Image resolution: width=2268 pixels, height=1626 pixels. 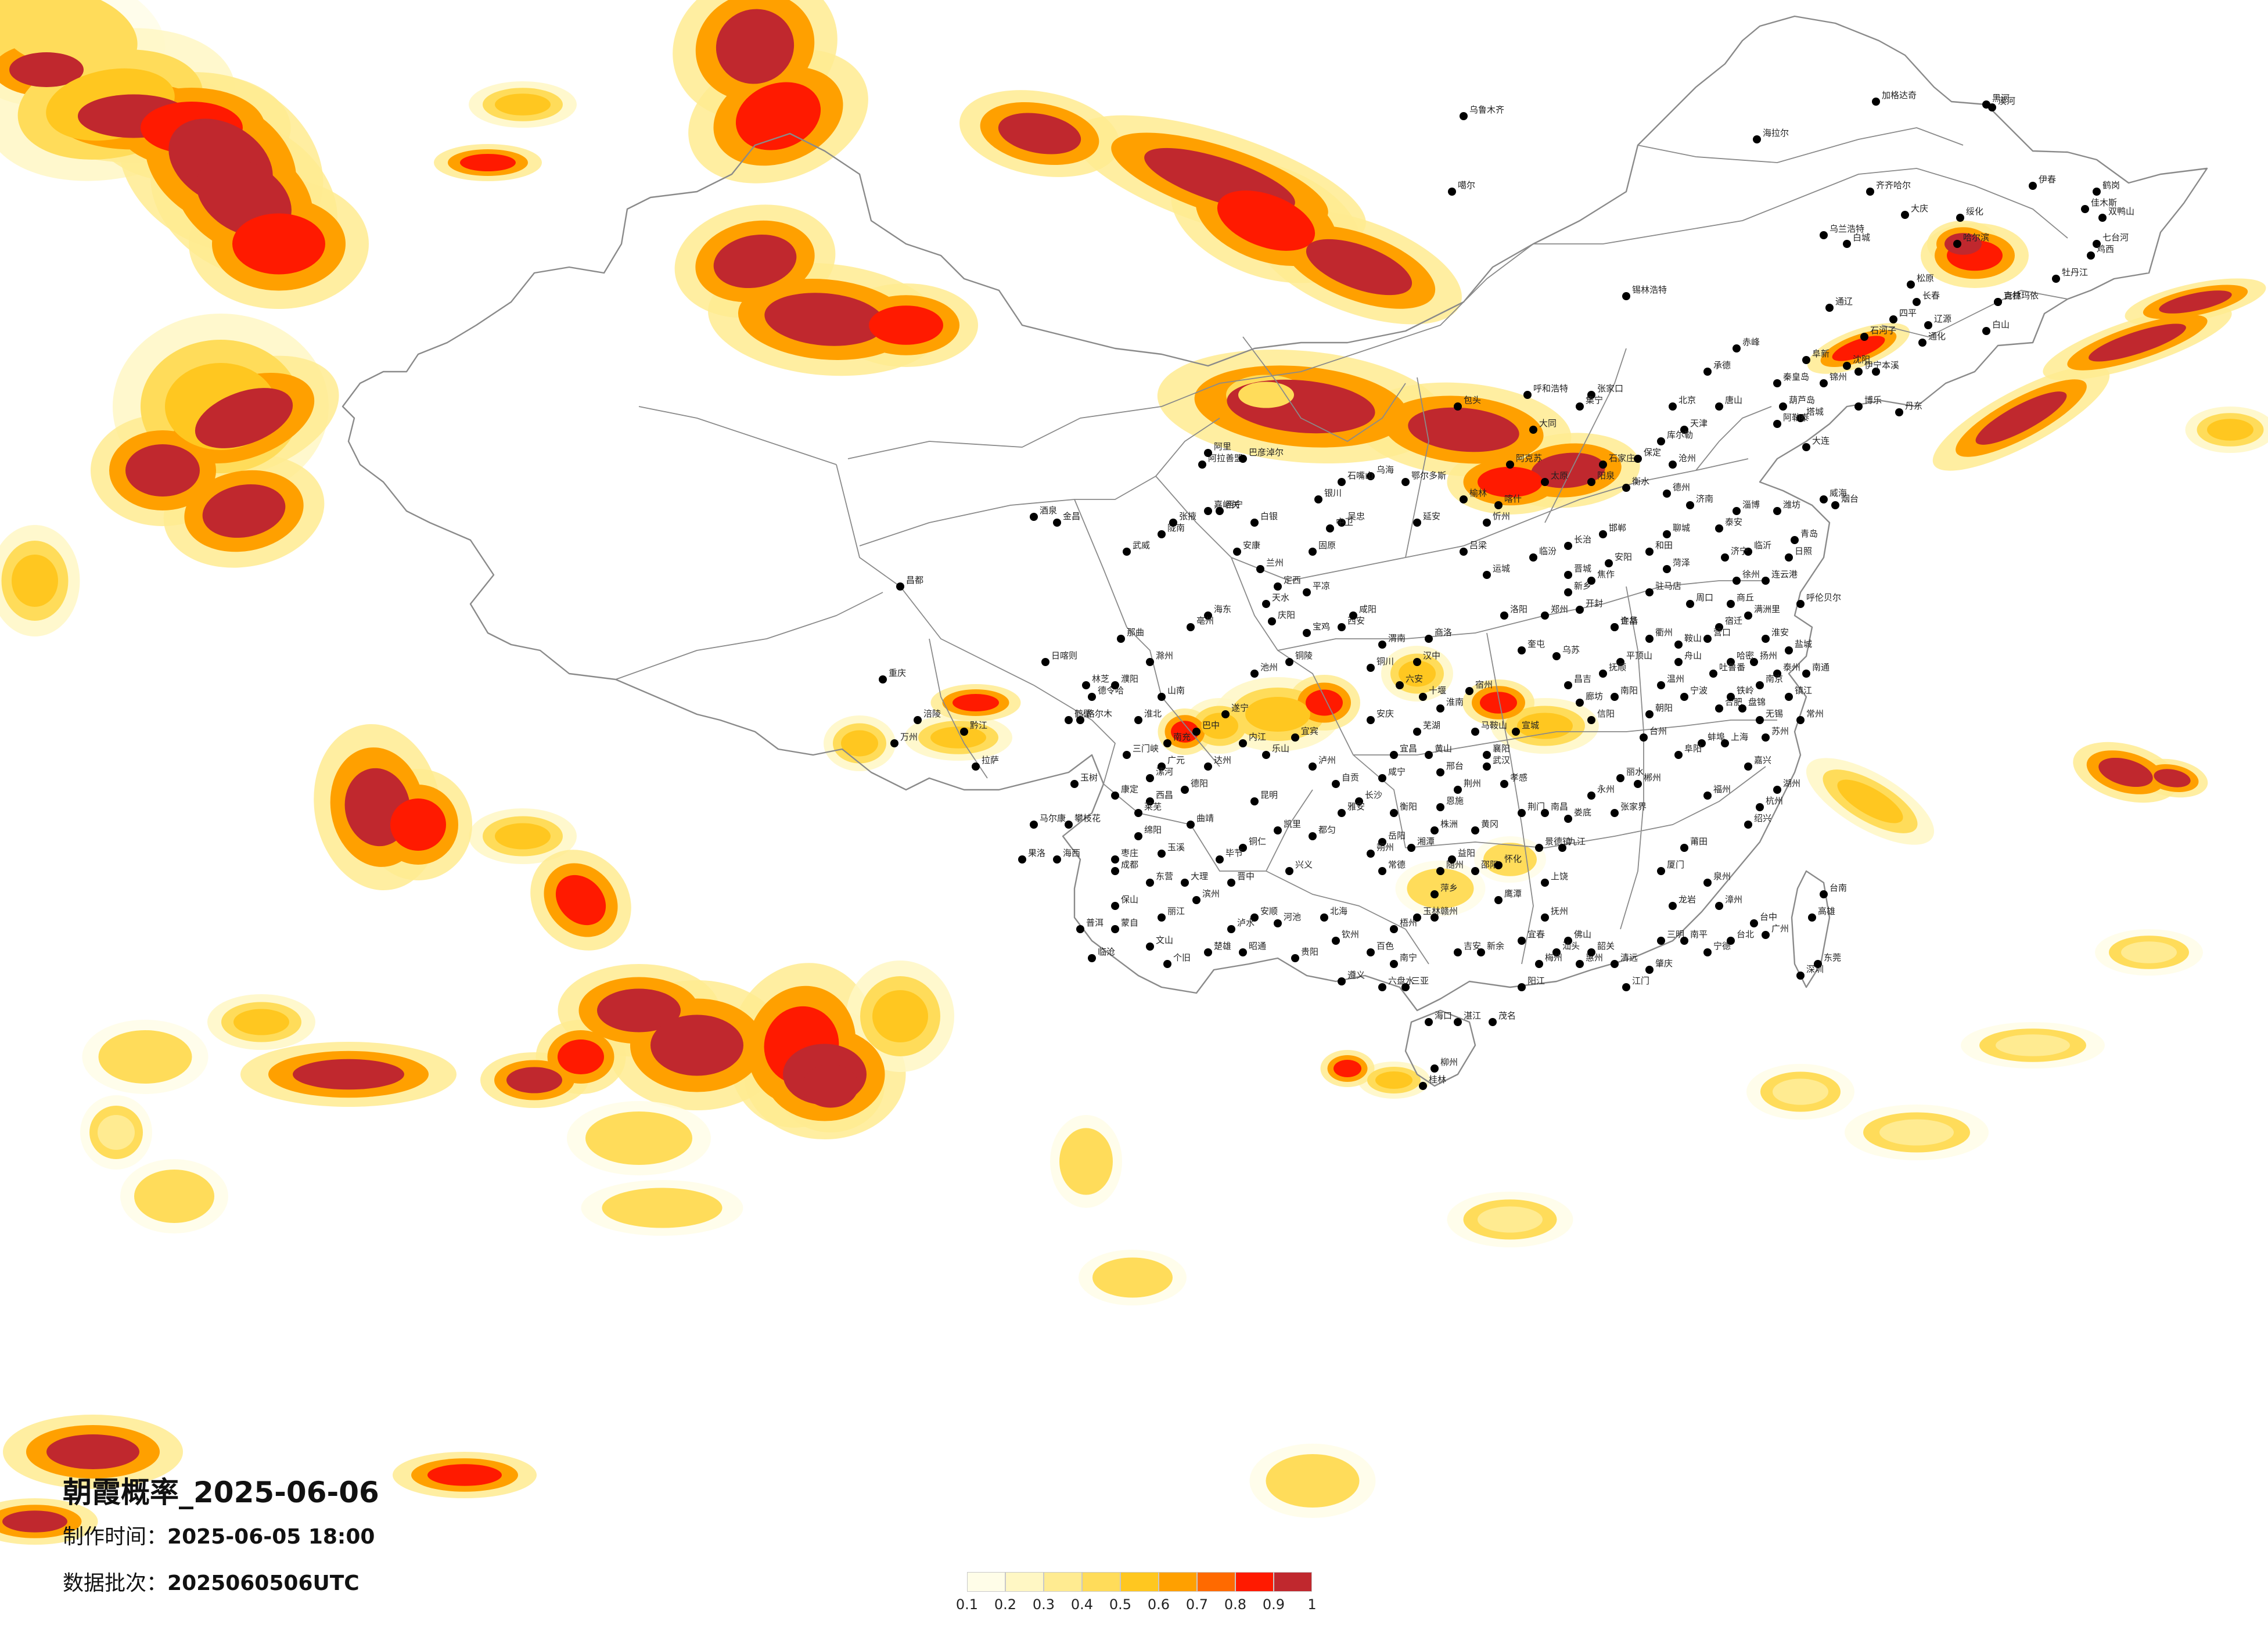 What do you see at coordinates (1129, 864) in the screenshot?
I see `city-label: 成都` at bounding box center [1129, 864].